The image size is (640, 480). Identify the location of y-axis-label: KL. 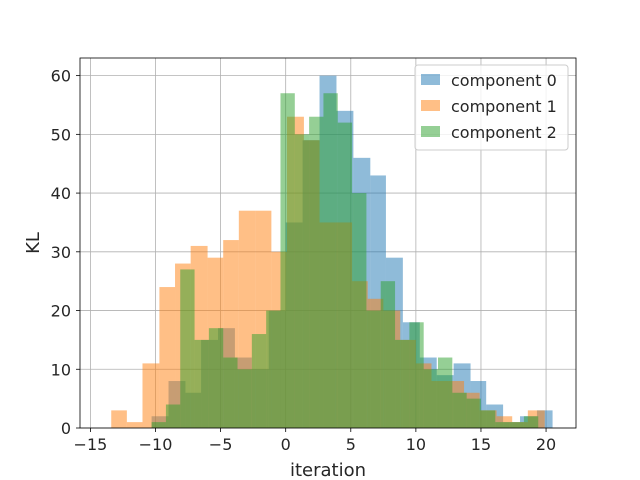
(33, 243).